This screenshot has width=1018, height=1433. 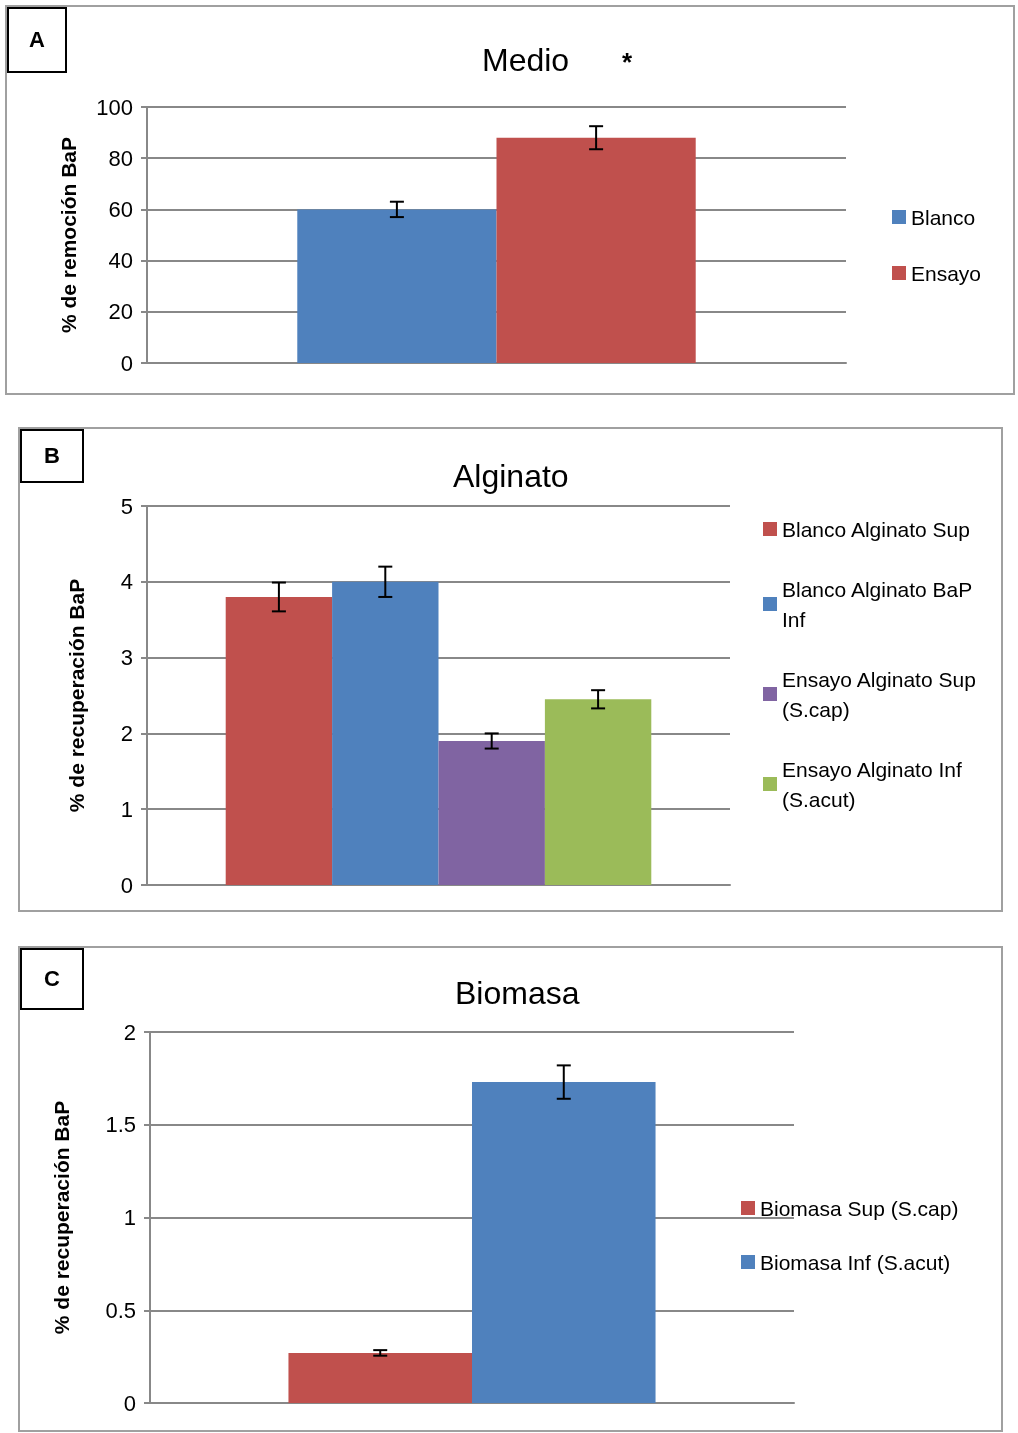 What do you see at coordinates (114, 107) in the screenshot?
I see `y-tick-label: 100` at bounding box center [114, 107].